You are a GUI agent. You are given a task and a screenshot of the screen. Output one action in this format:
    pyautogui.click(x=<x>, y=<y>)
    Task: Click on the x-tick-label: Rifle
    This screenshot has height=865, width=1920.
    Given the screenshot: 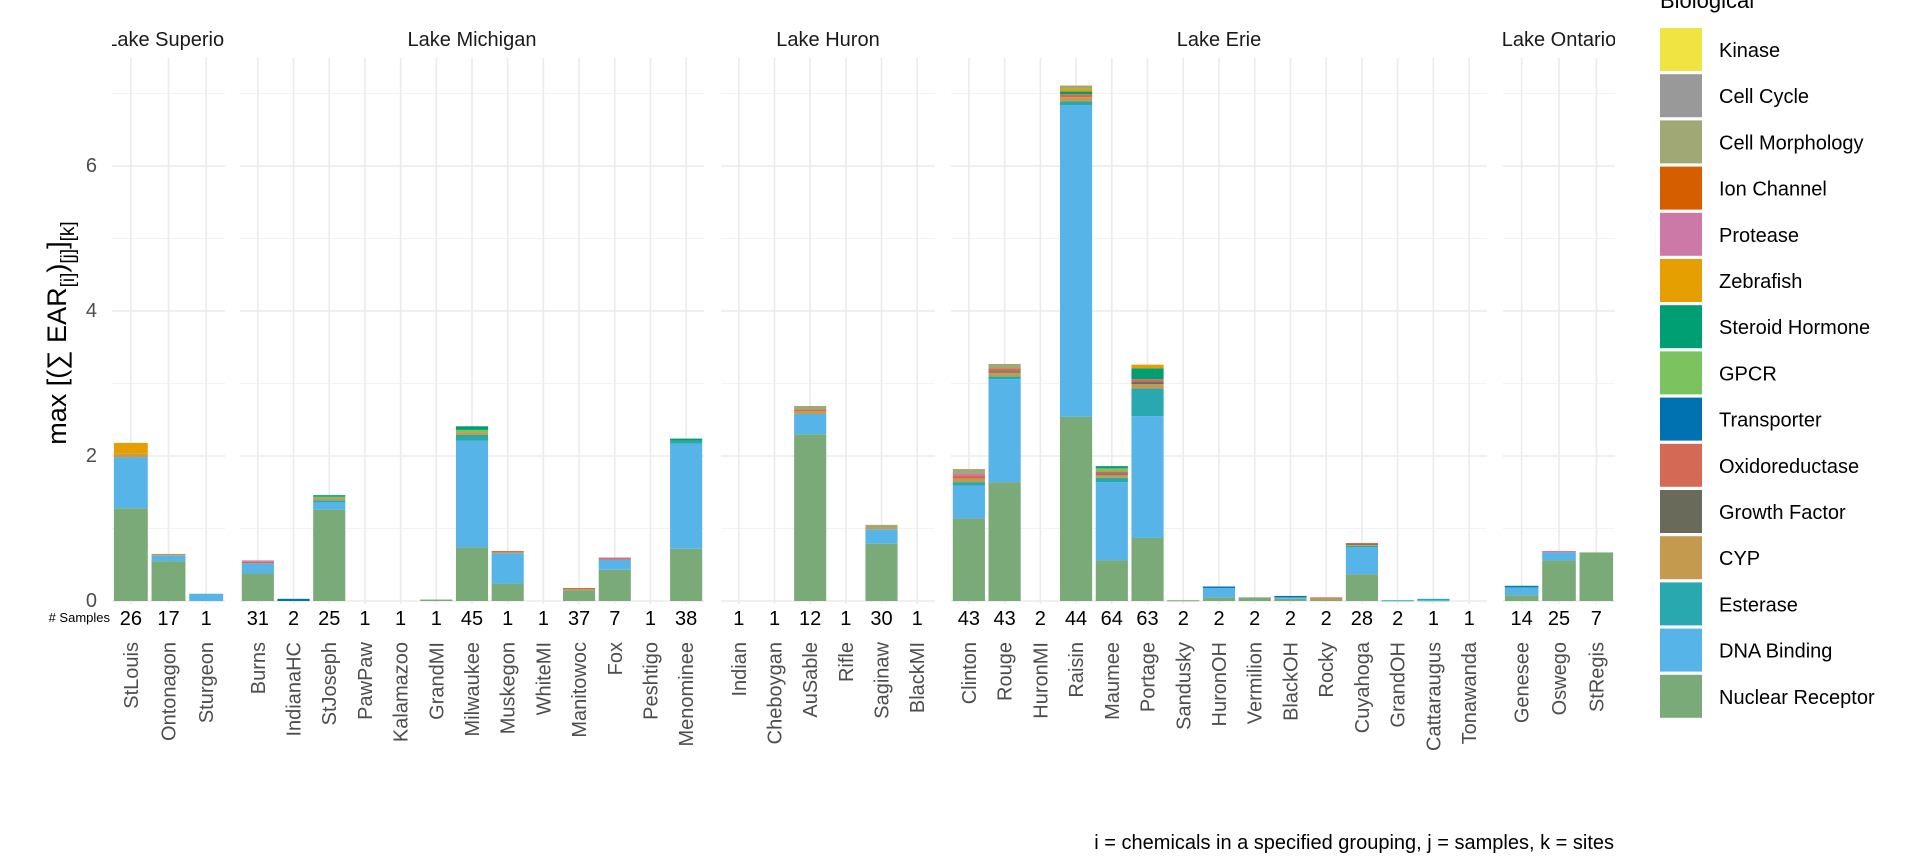 What is the action you would take?
    pyautogui.click(x=847, y=662)
    